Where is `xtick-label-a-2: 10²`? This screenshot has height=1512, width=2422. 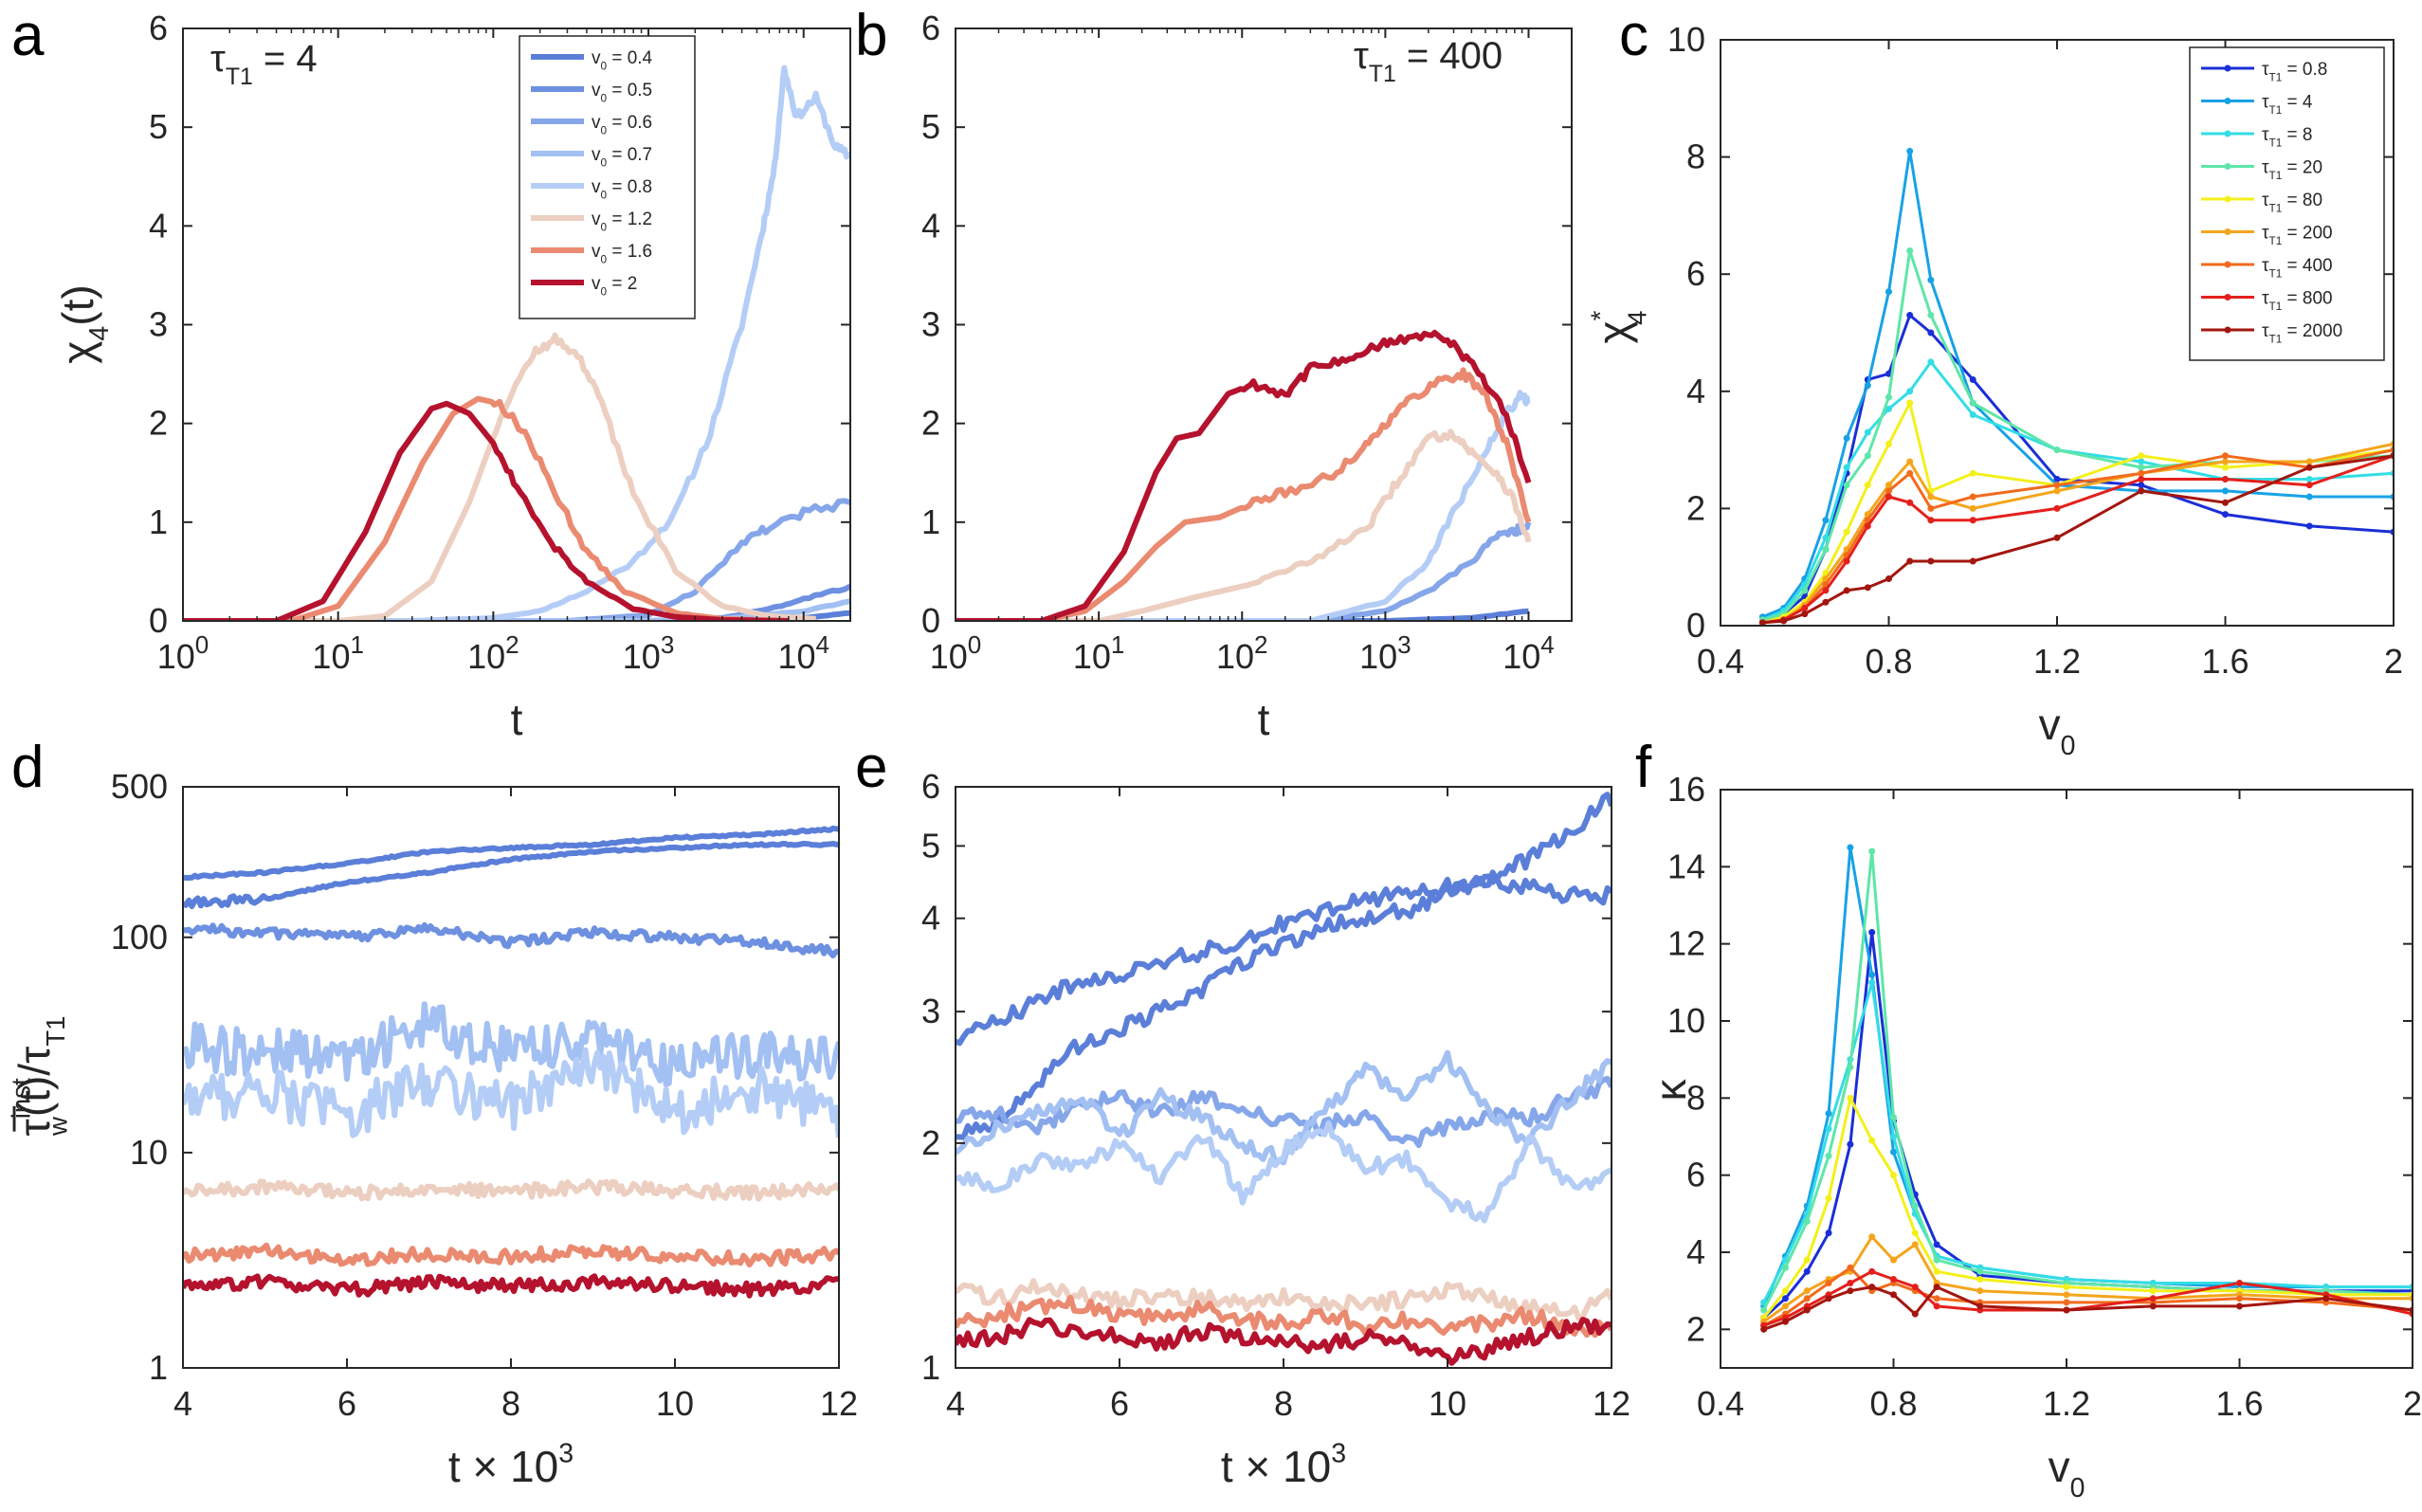
xtick-label-a-2: 10² is located at coordinates (493, 653).